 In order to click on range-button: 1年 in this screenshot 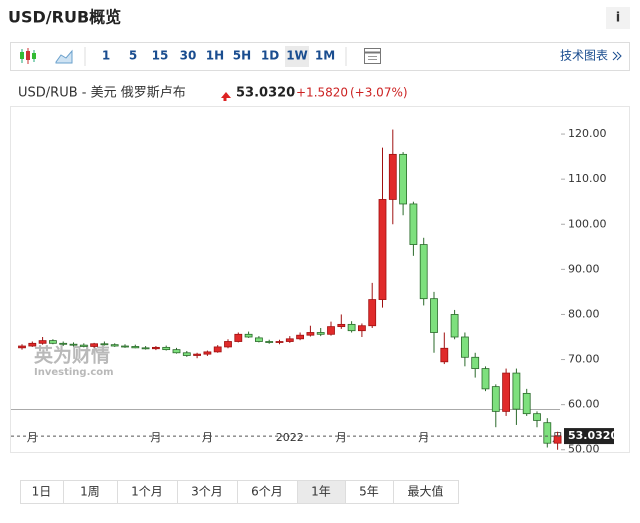, I will do `click(321, 492)`.